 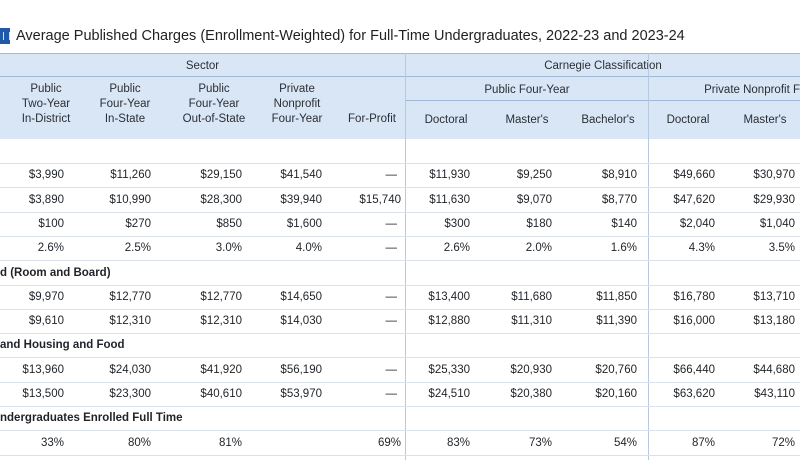 What do you see at coordinates (774, 175) in the screenshot?
I see `table-cell: $30,970` at bounding box center [774, 175].